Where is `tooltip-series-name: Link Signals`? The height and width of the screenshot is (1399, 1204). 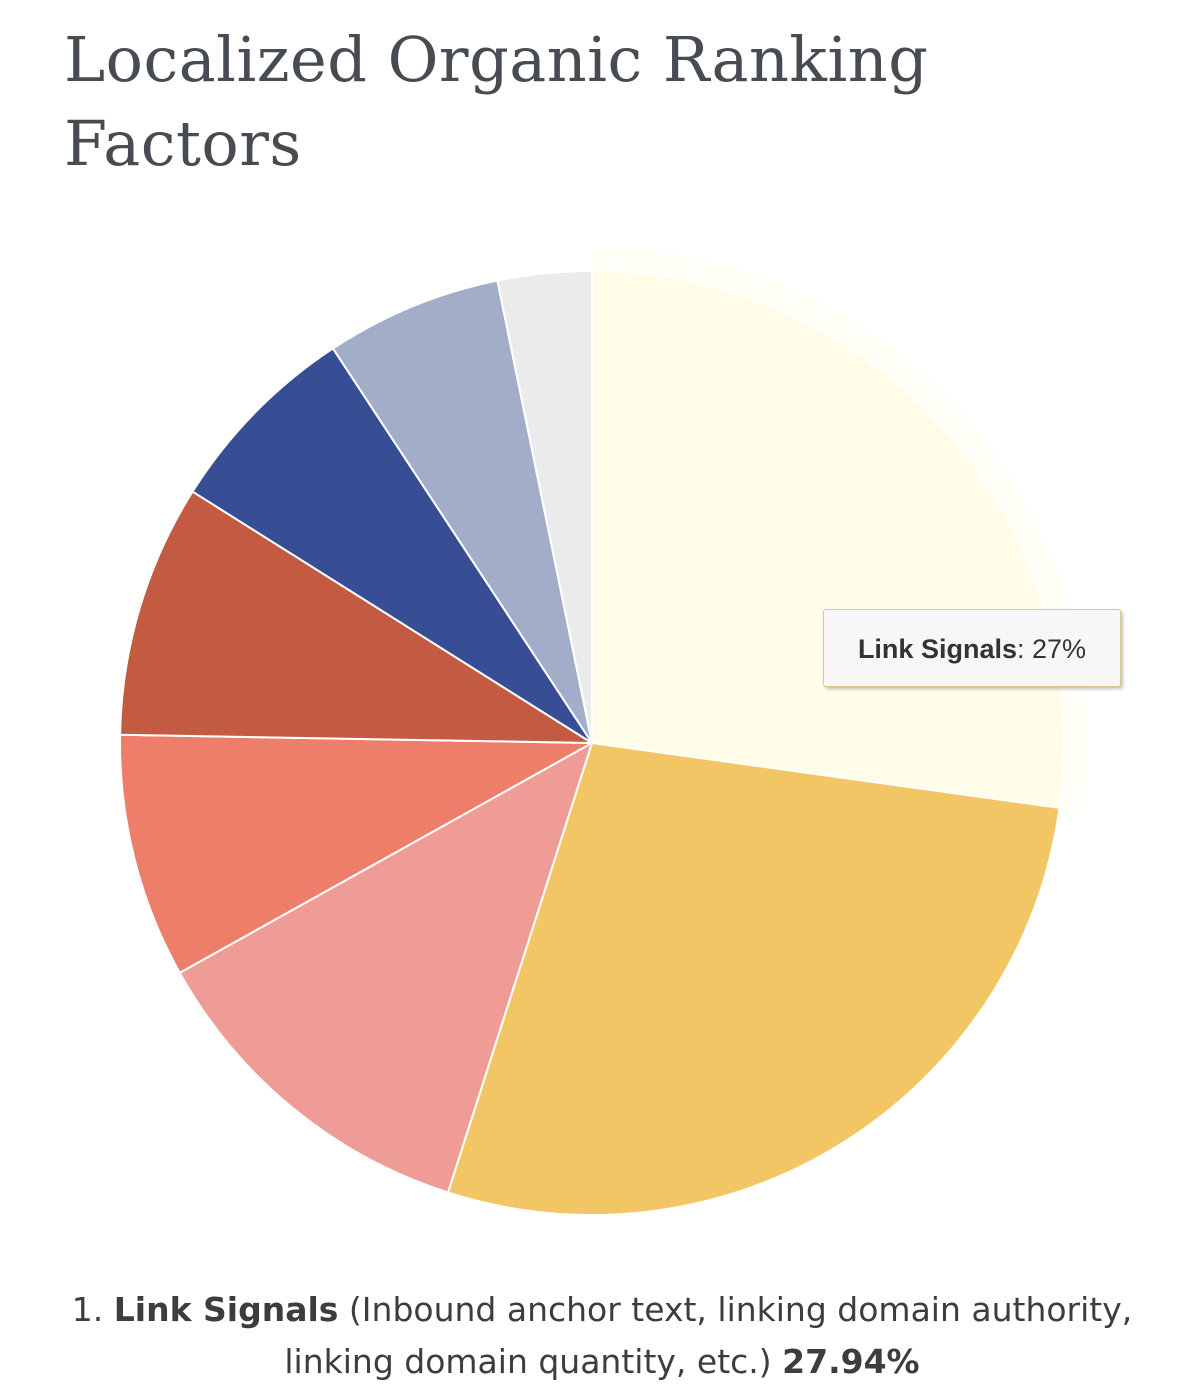
tooltip-series-name: Link Signals is located at coordinates (937, 649).